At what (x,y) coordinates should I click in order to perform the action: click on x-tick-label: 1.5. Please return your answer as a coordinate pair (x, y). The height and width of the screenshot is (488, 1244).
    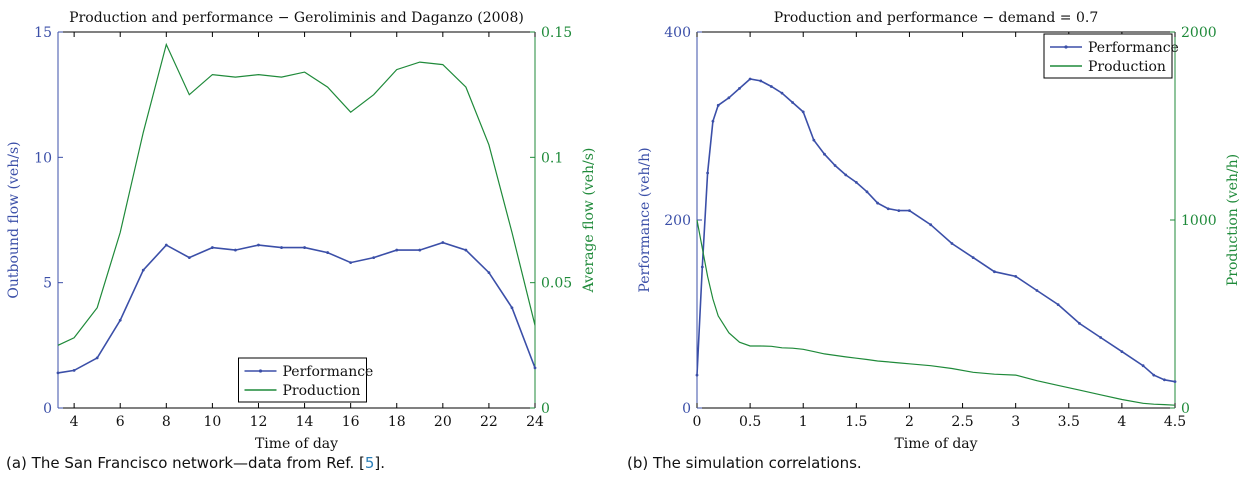
    Looking at the image, I should click on (856, 422).